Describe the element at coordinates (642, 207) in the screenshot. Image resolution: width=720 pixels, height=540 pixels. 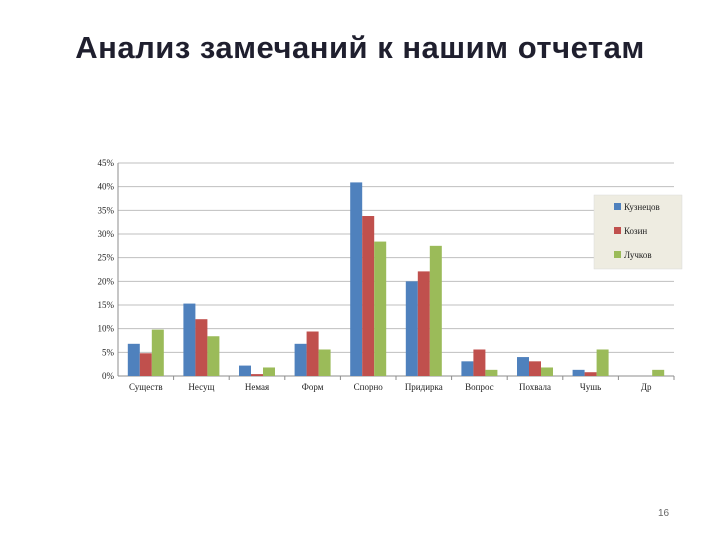
I see `legend-label: Кузнецов` at that location.